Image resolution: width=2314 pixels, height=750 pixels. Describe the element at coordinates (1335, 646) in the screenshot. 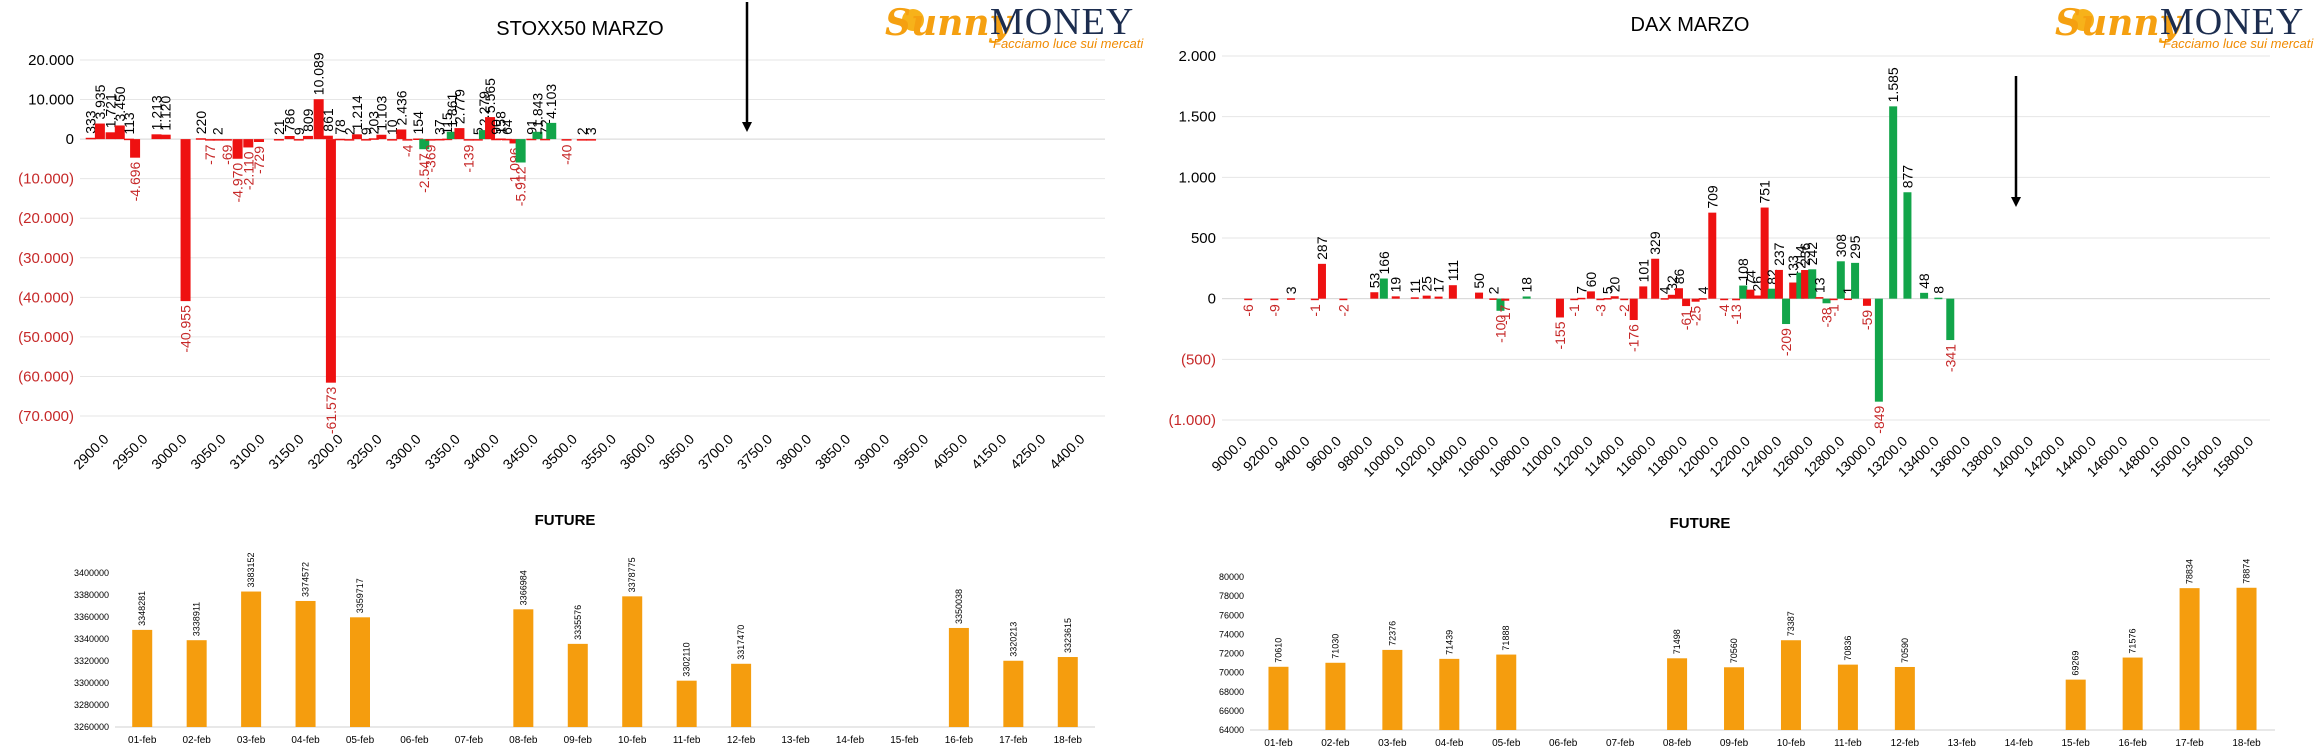

I see `data-label: 71030` at that location.